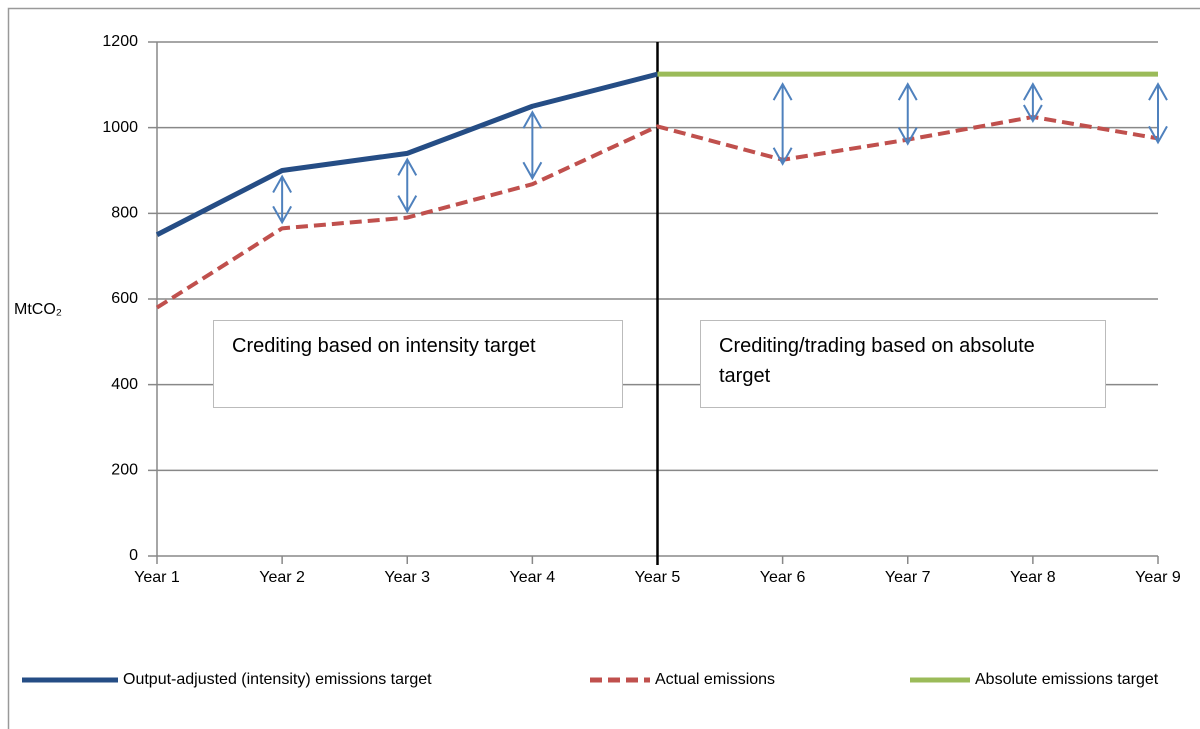 The height and width of the screenshot is (729, 1200). What do you see at coordinates (133, 555) in the screenshot?
I see `y-tick-label: 0` at bounding box center [133, 555].